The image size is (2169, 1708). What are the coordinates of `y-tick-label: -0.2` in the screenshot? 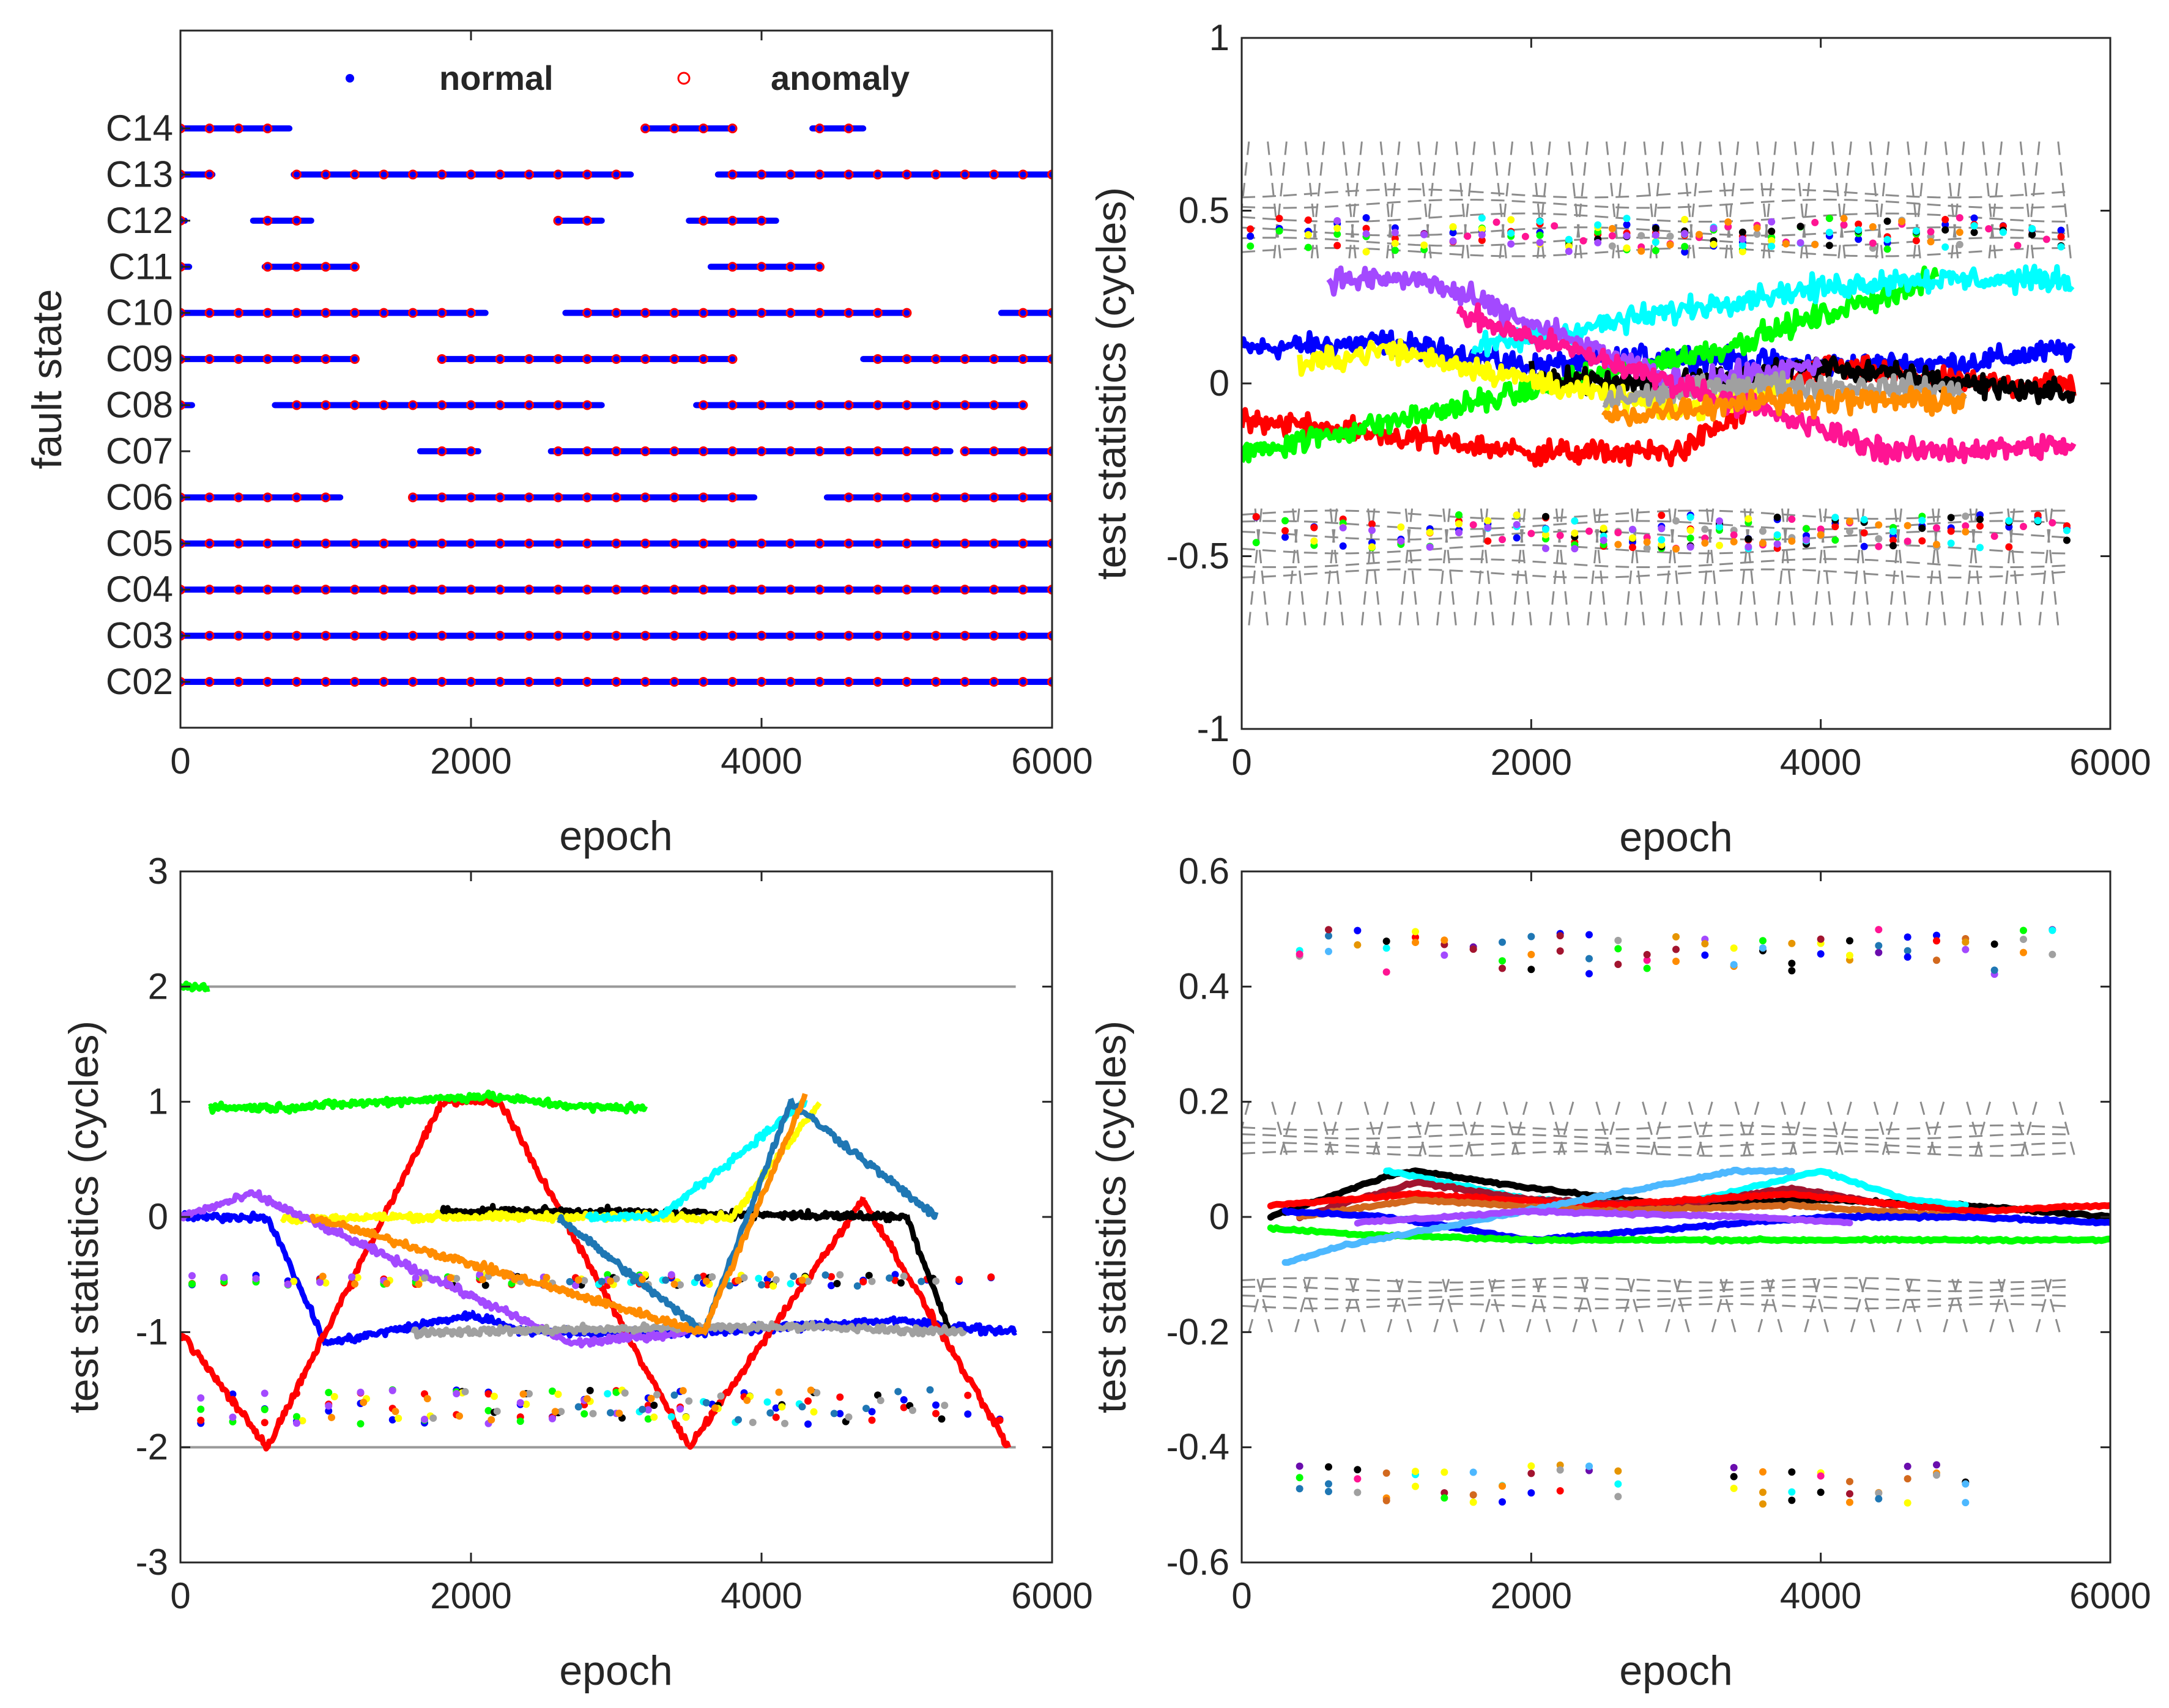 It's located at (1197, 1331).